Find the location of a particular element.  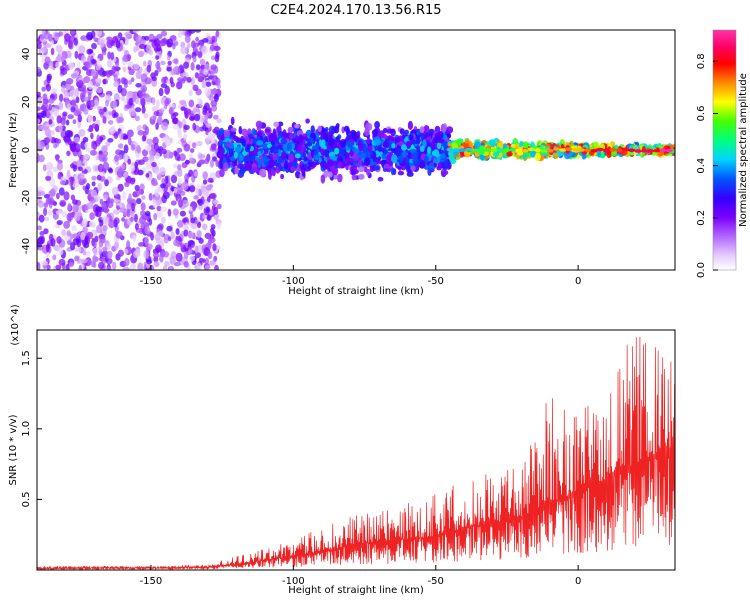

colorbar-label: Normalized spectral amplitude is located at coordinates (743, 150).